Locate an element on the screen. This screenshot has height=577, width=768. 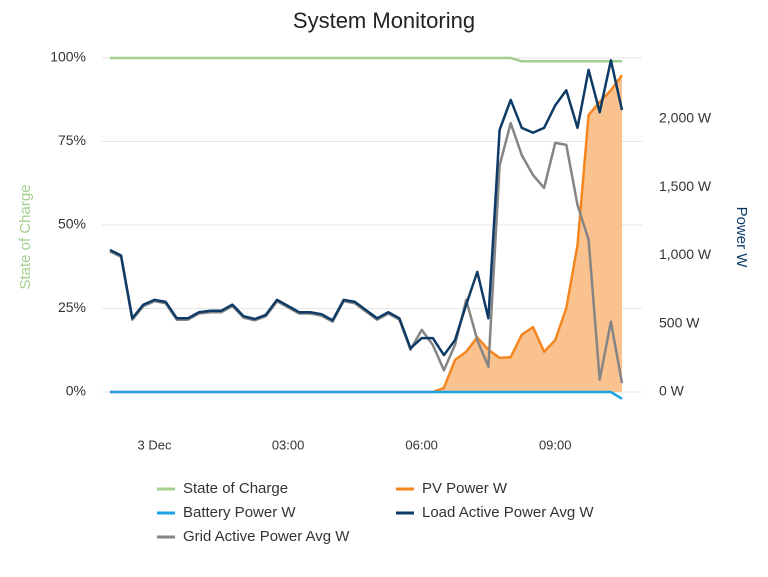
y-tick-label: 100% is located at coordinates (68, 57).